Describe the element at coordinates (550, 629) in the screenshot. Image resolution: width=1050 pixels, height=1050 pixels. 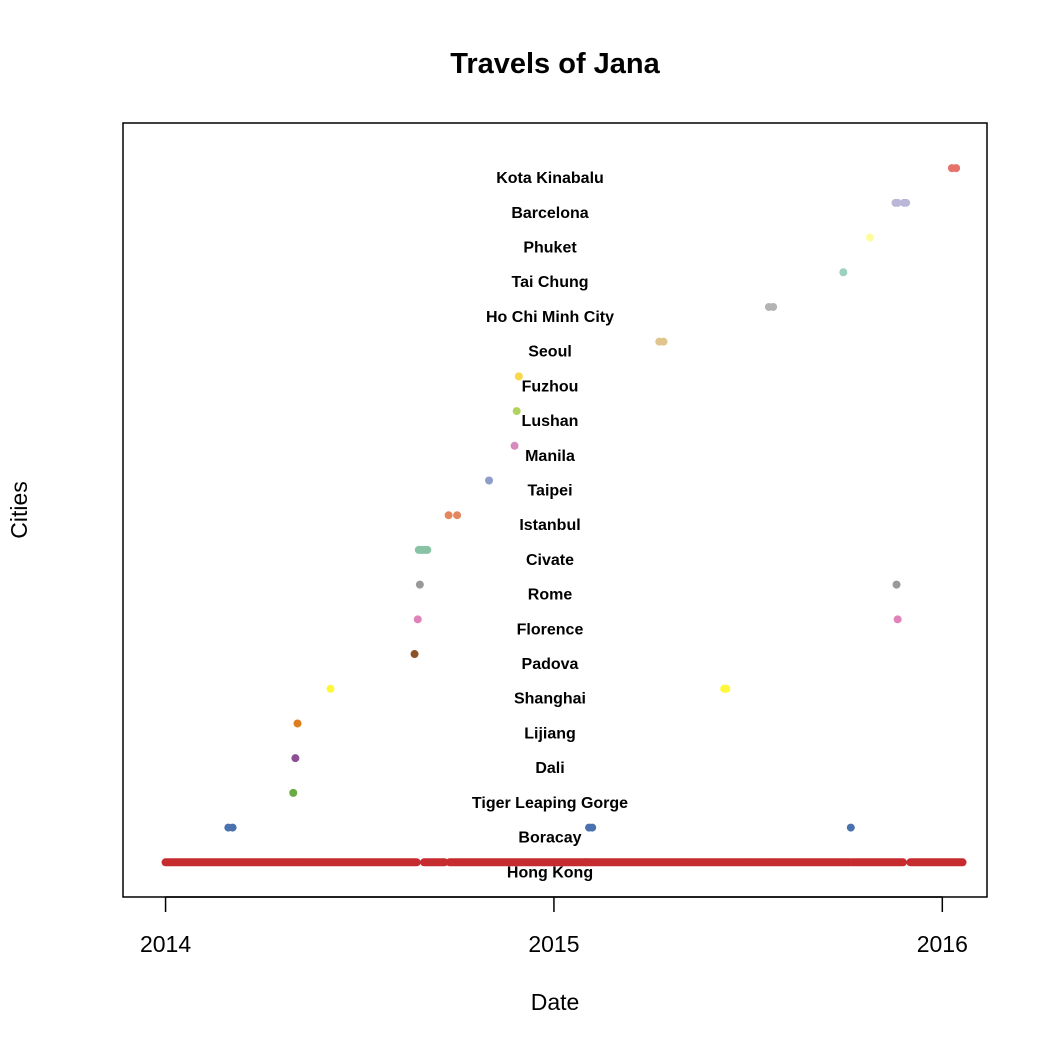
I see `city-label: Florence` at that location.